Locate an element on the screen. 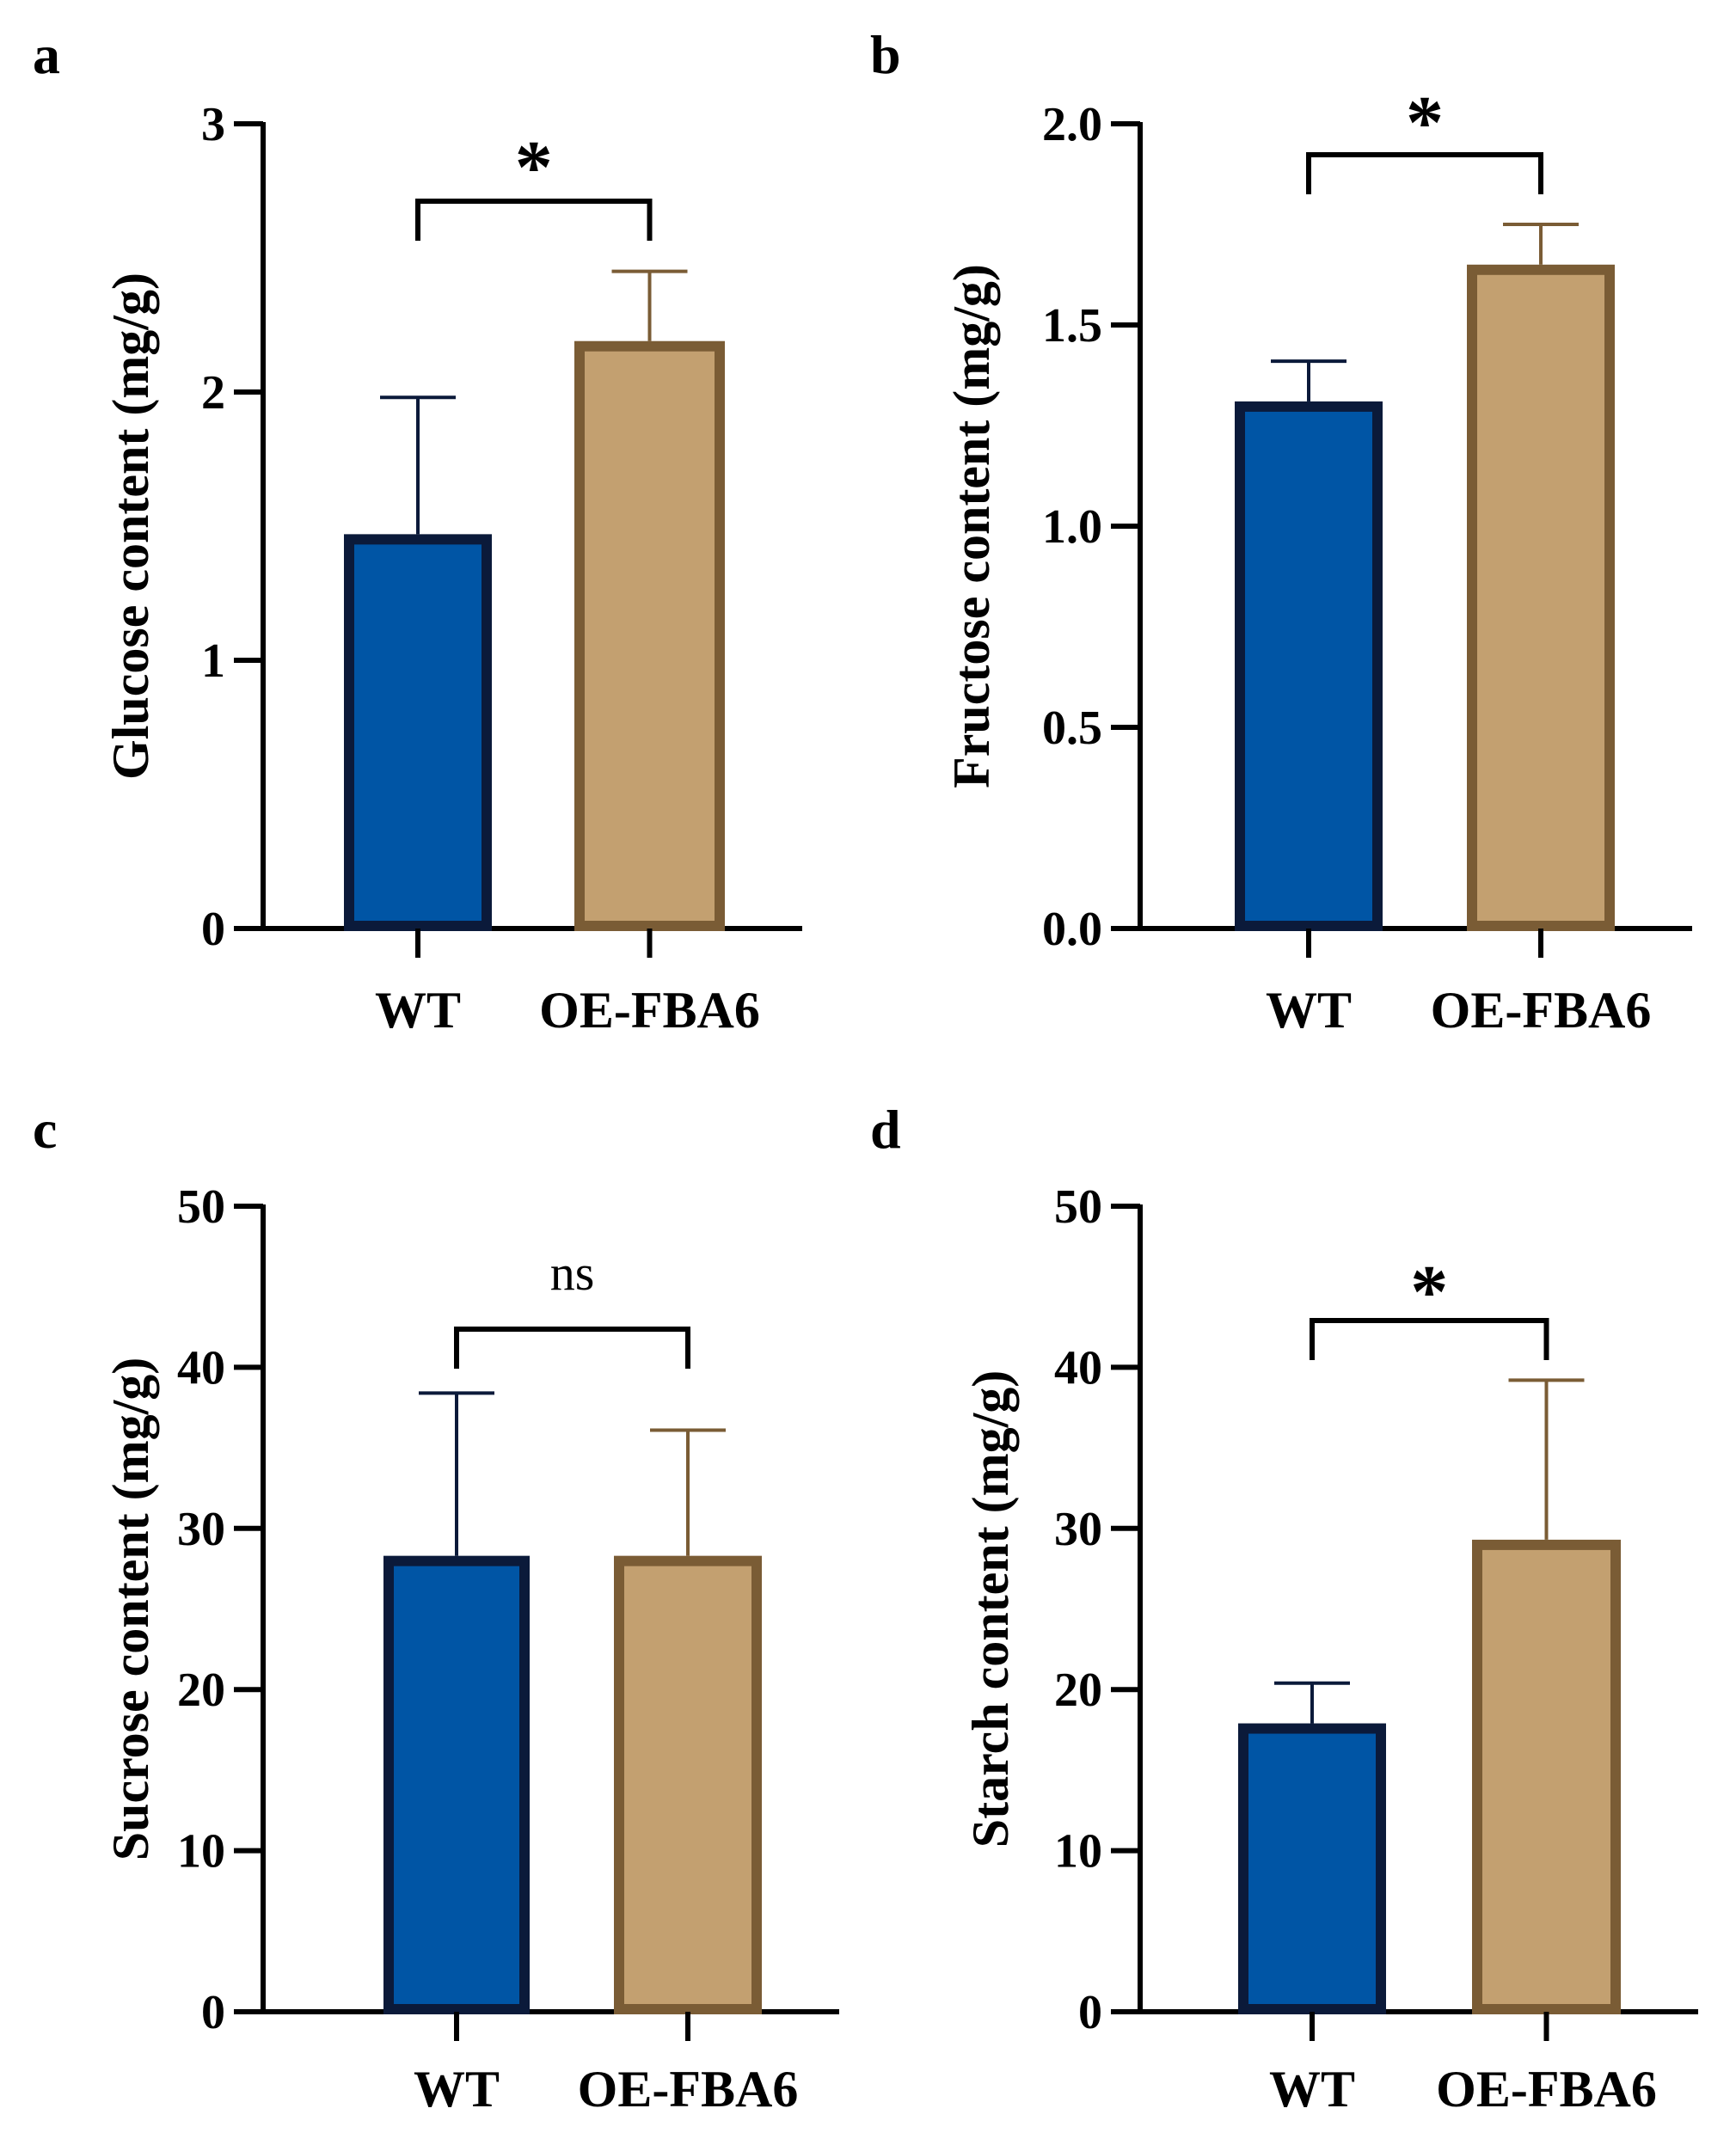  y-tick-label: 2 is located at coordinates (213, 393).